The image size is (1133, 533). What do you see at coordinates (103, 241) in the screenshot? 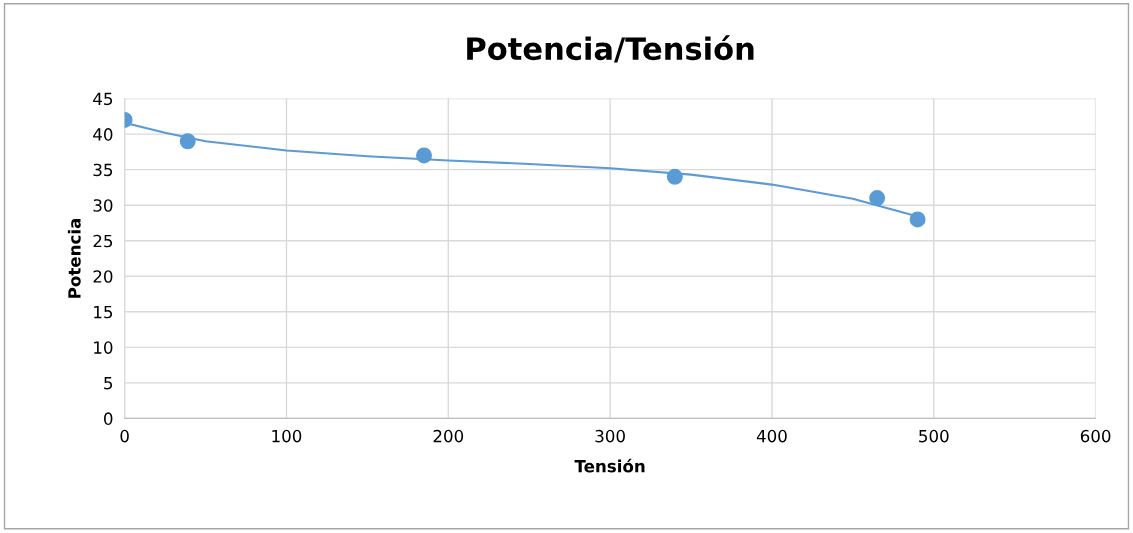
I see `y-tick-label: 25` at bounding box center [103, 241].